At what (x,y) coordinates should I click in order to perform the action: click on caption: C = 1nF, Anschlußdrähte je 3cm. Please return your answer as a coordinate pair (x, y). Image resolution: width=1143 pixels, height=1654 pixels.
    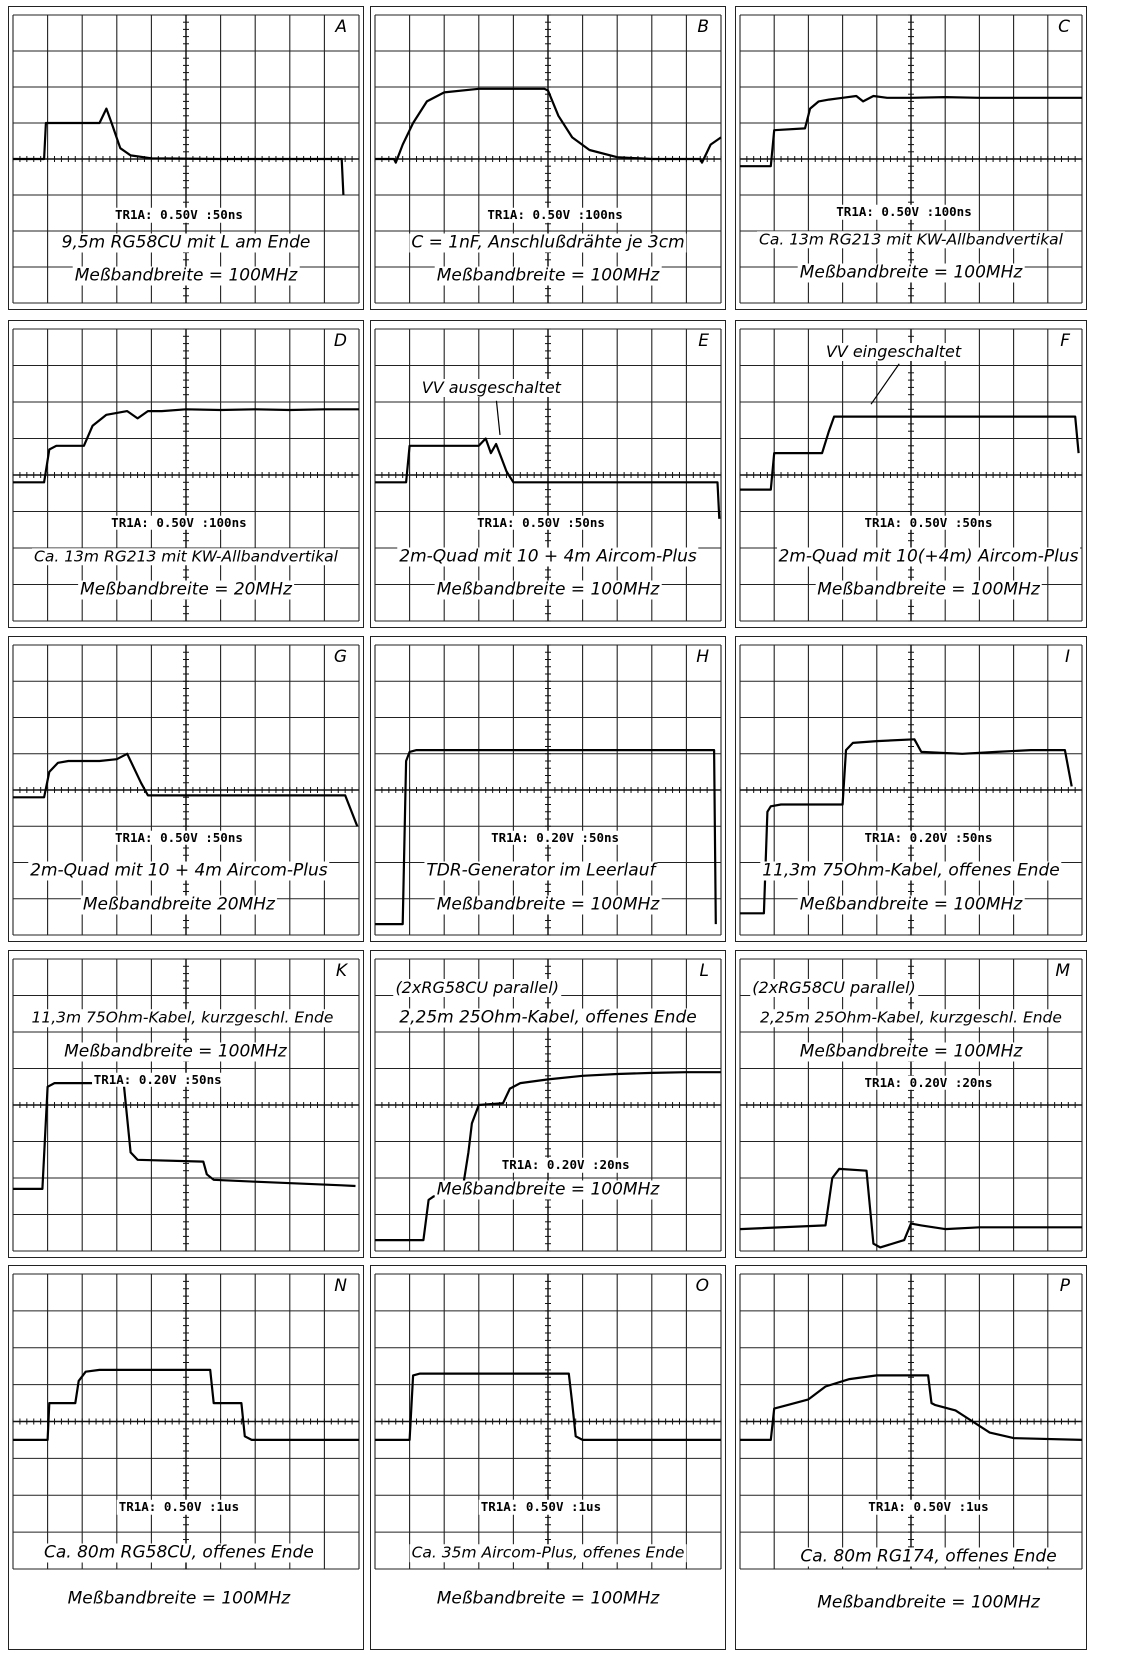
    Looking at the image, I should click on (548, 242).